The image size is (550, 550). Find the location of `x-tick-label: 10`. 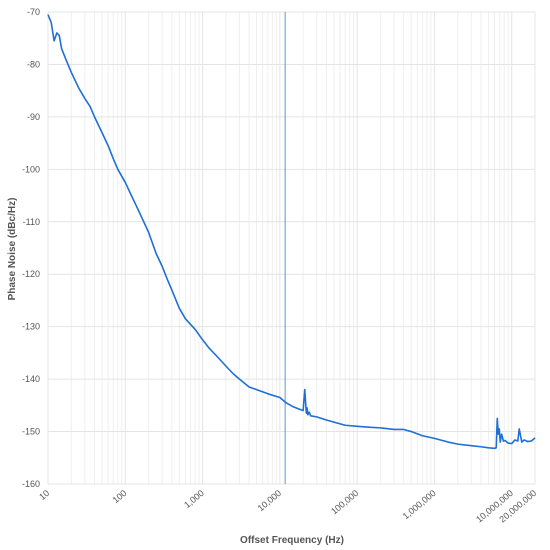

x-tick-label: 10 is located at coordinates (44, 495).